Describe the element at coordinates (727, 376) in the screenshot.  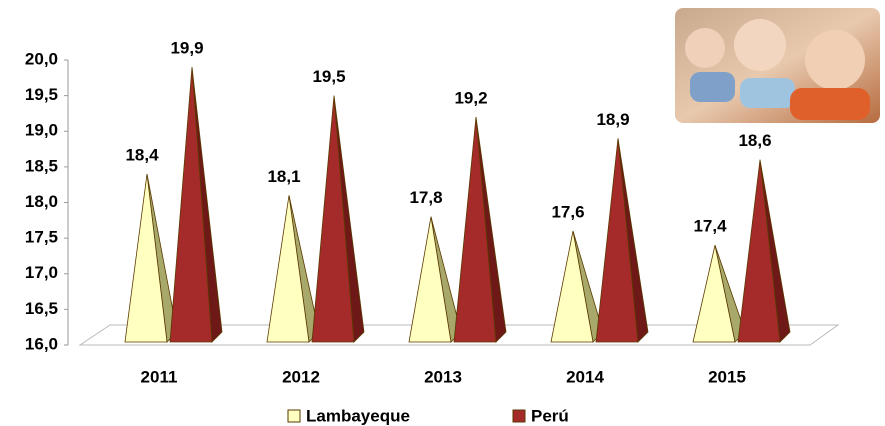
I see `x-tick-label: 2015` at that location.